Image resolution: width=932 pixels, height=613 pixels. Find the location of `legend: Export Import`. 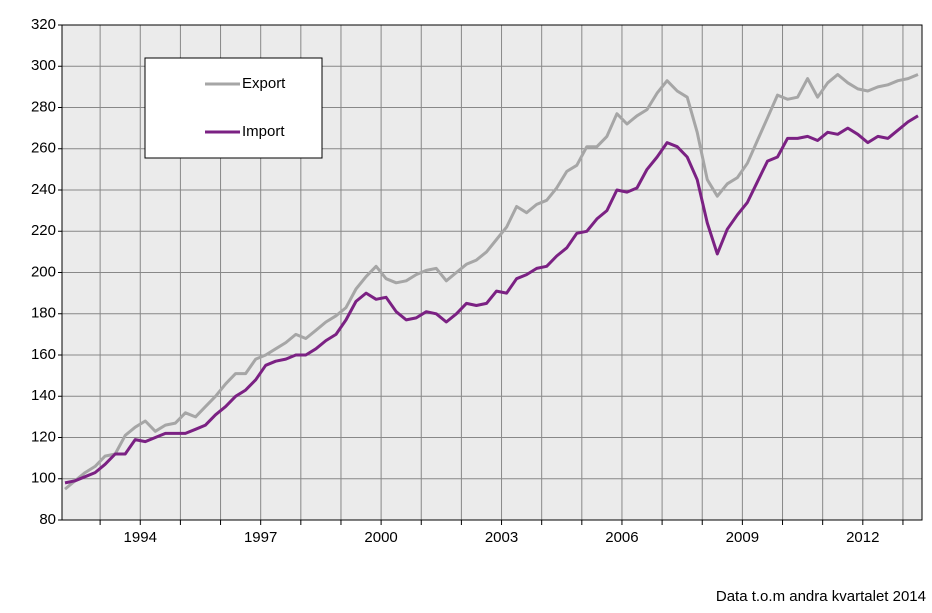

legend: Export Import is located at coordinates (233, 108).